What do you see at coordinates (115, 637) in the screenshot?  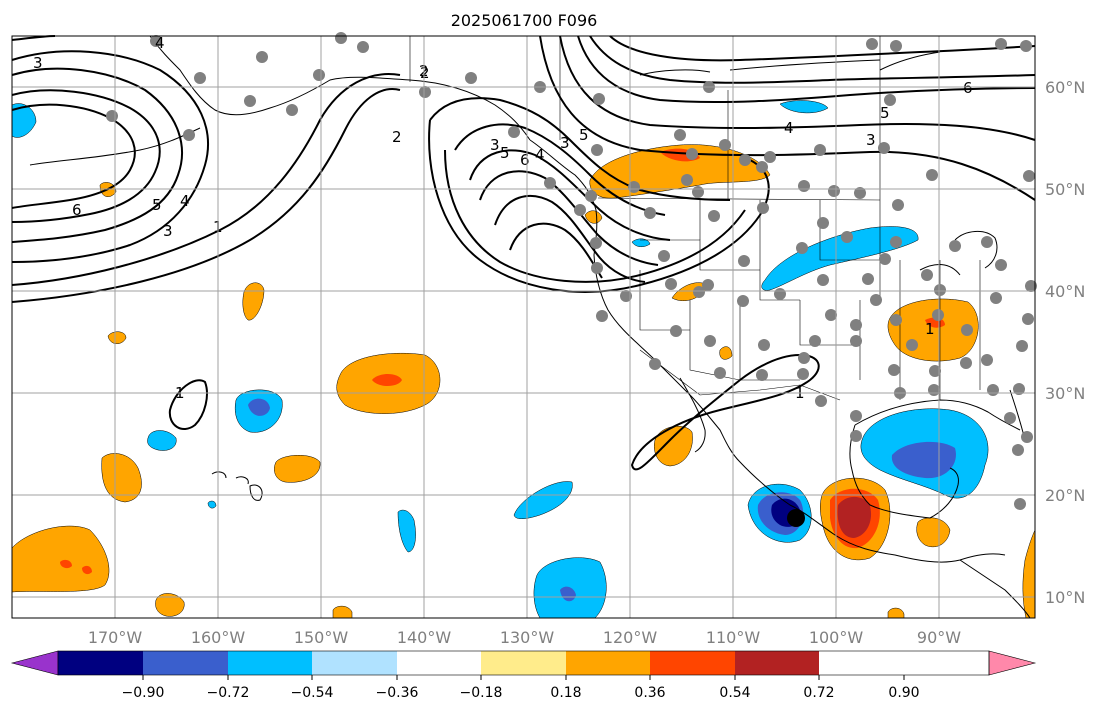 I see `lon-label: 170°W` at bounding box center [115, 637].